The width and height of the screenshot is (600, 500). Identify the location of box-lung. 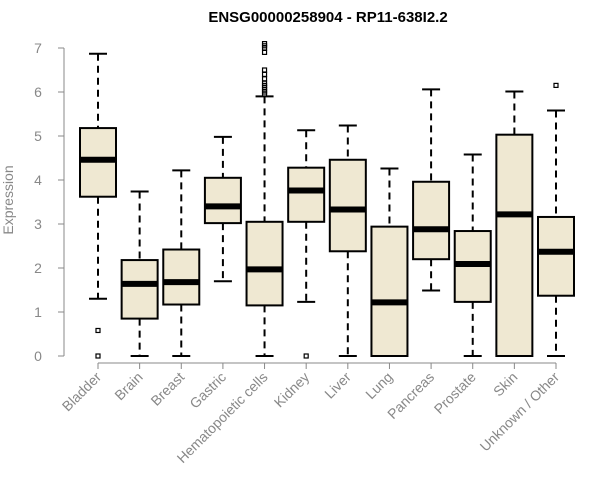
(389, 262).